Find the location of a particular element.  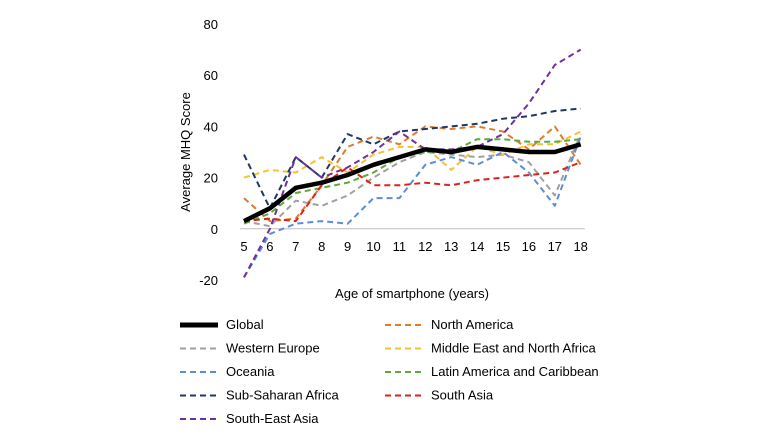

series-line-north-america is located at coordinates (412, 174).